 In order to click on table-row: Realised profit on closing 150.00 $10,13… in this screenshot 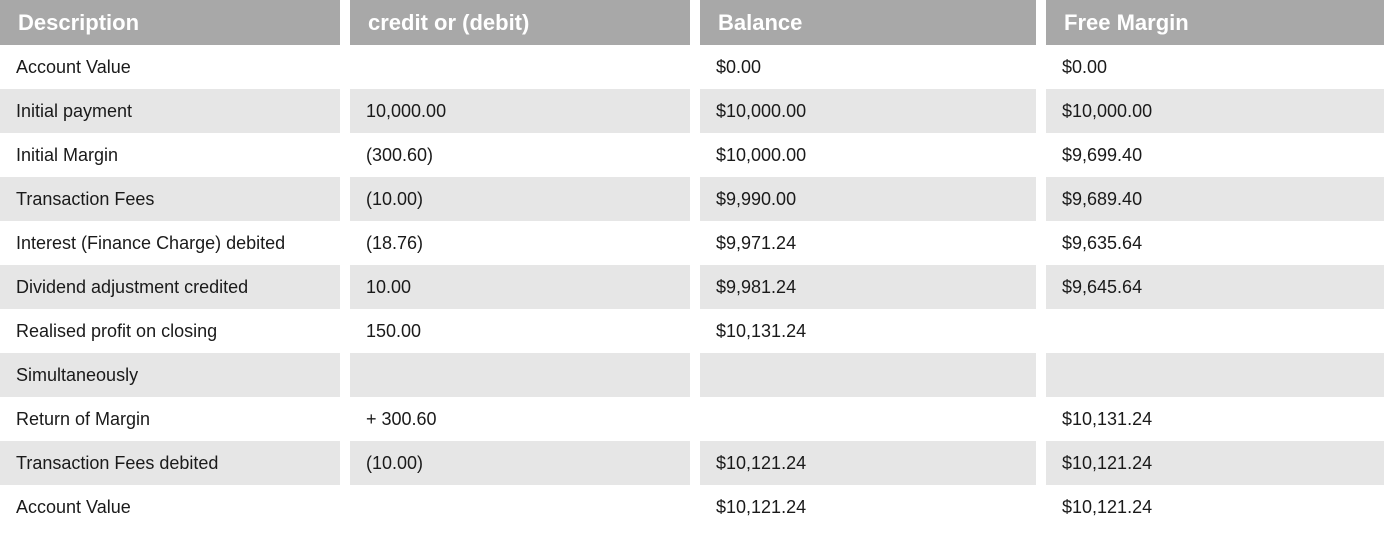, I will do `click(692, 331)`.